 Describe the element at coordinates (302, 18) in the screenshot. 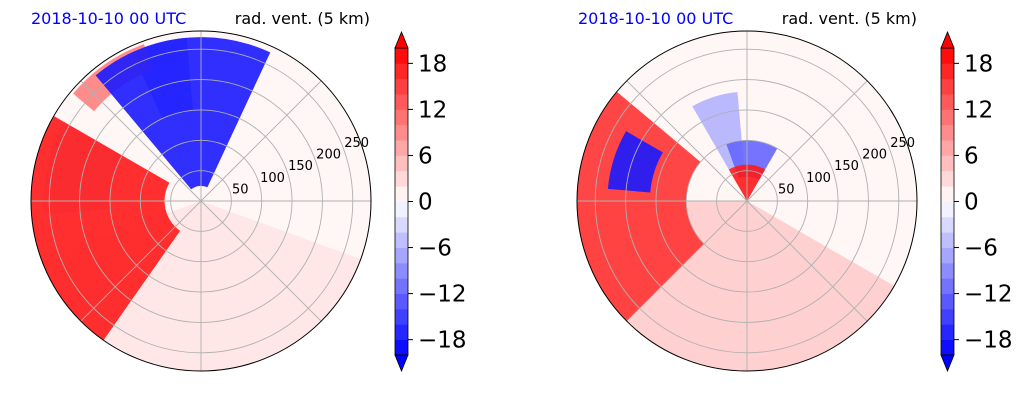

I see `panel-left-title-variable: rad. vent. (5 km)` at that location.